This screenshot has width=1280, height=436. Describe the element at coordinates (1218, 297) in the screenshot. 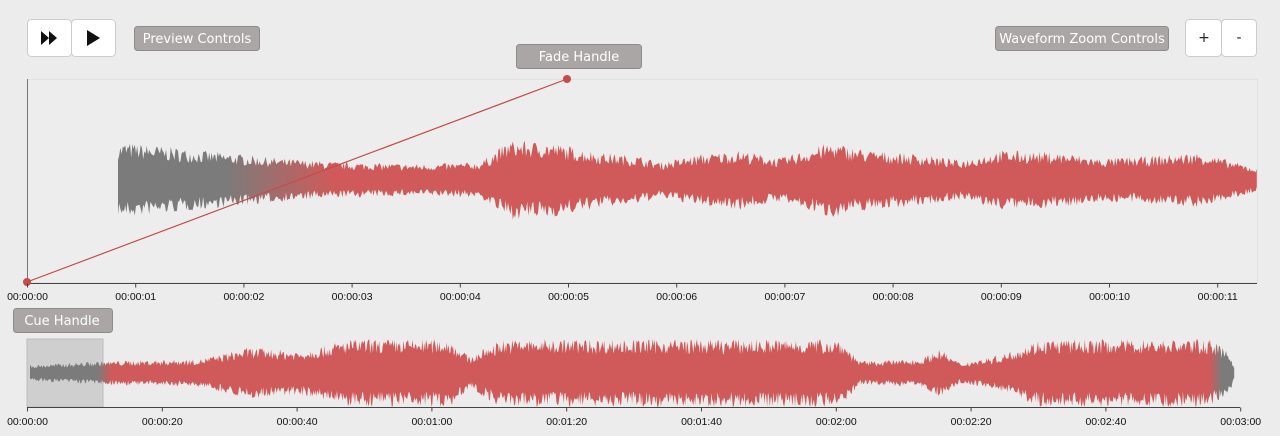

I see `tick-label: 00:00:11` at that location.